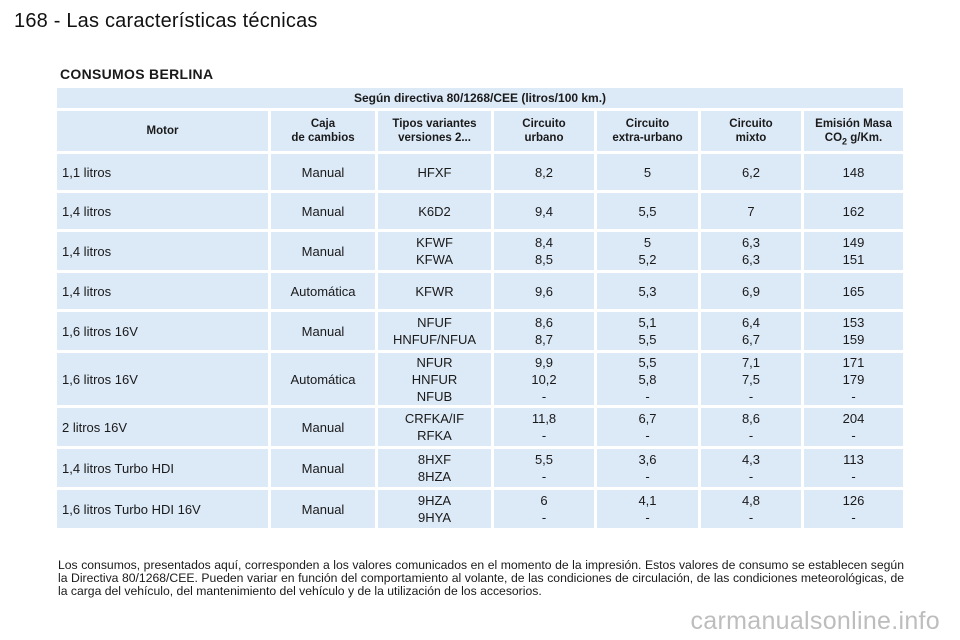 This screenshot has height=640, width=960. I want to click on cell-emision: 148, so click(854, 172).